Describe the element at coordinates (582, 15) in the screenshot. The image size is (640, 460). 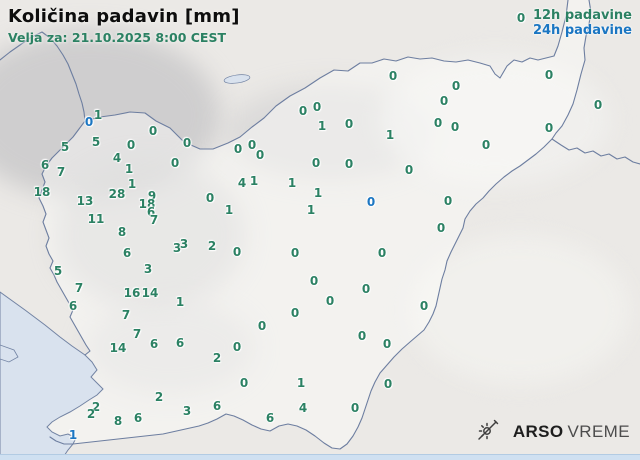
I see `legend-item-12h: 12h padavine` at that location.